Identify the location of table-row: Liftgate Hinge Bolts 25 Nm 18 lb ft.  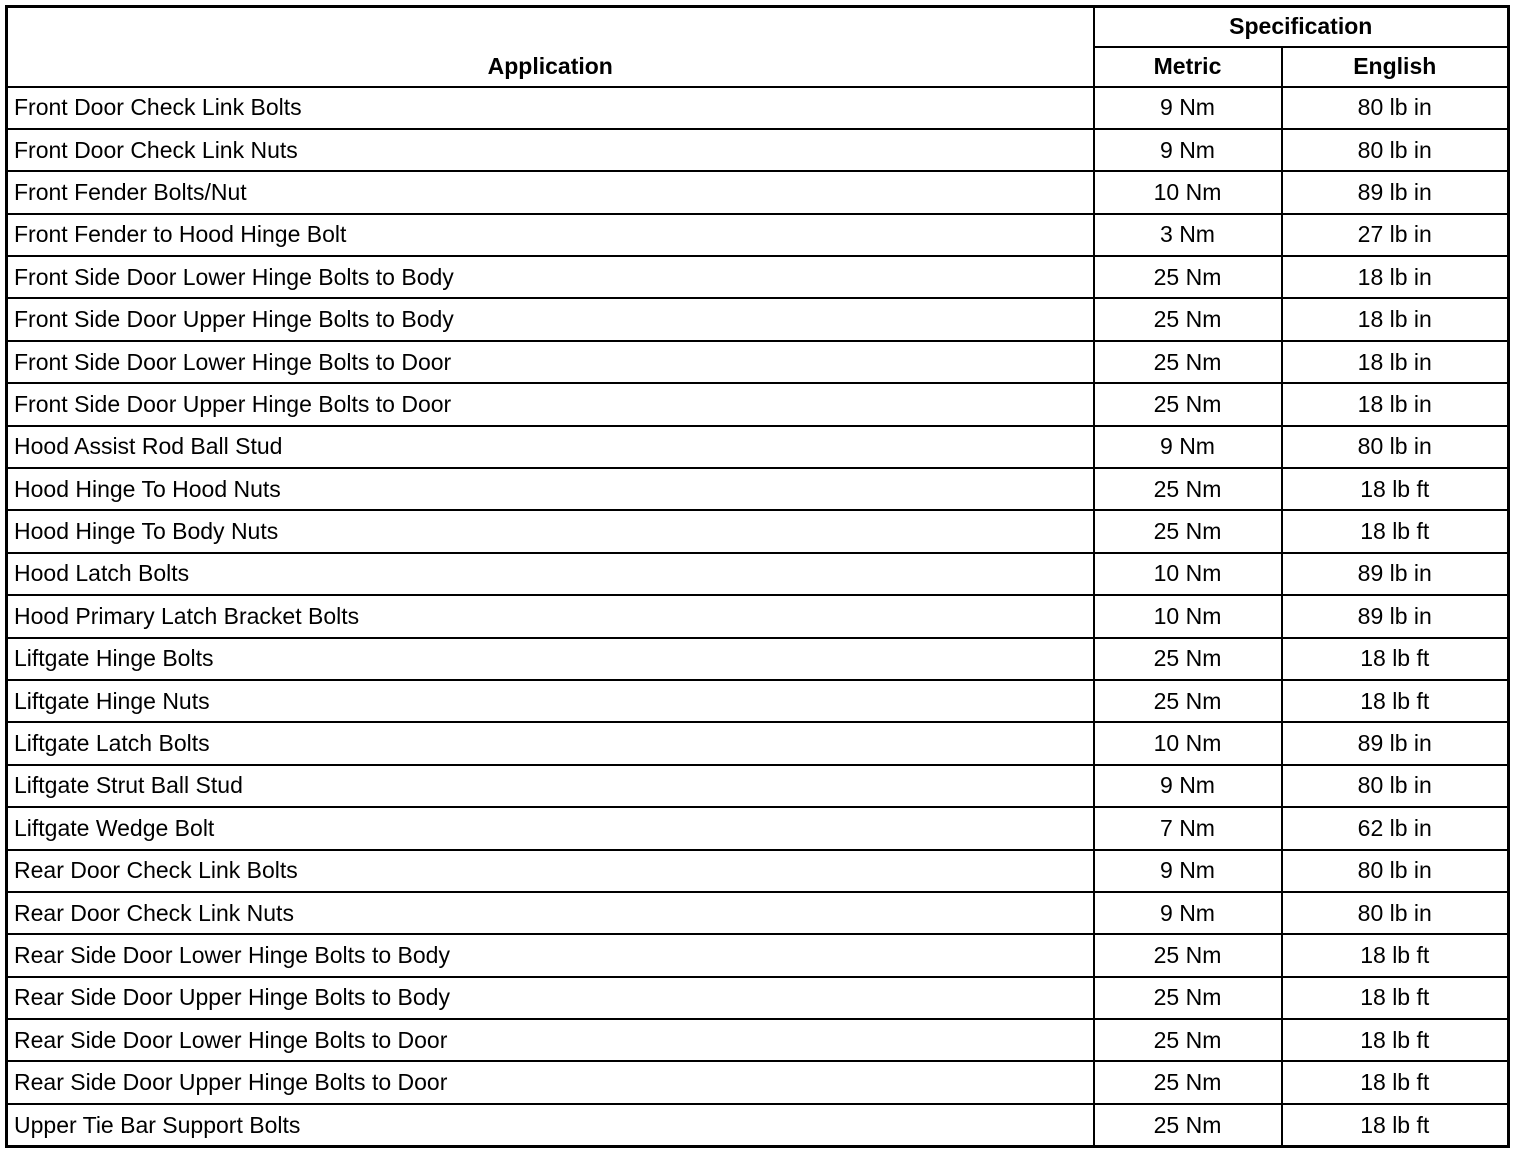
(757, 658).